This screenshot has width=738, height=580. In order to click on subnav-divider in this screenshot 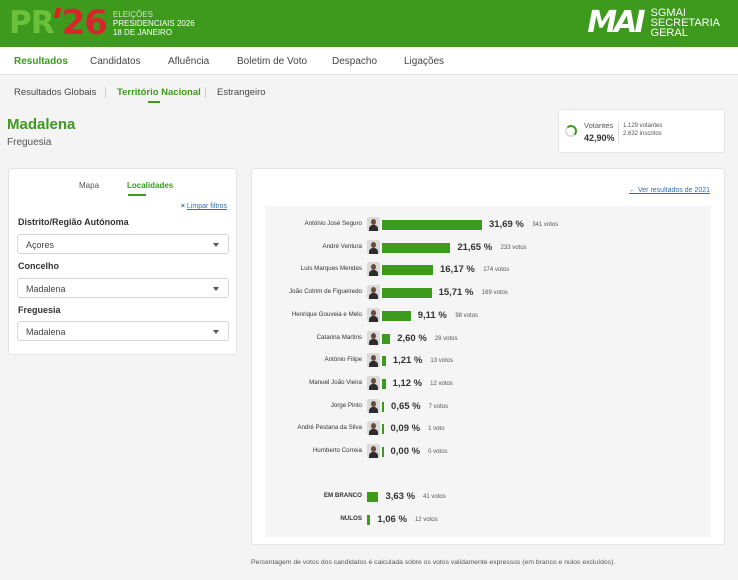, I will do `click(105, 92)`.